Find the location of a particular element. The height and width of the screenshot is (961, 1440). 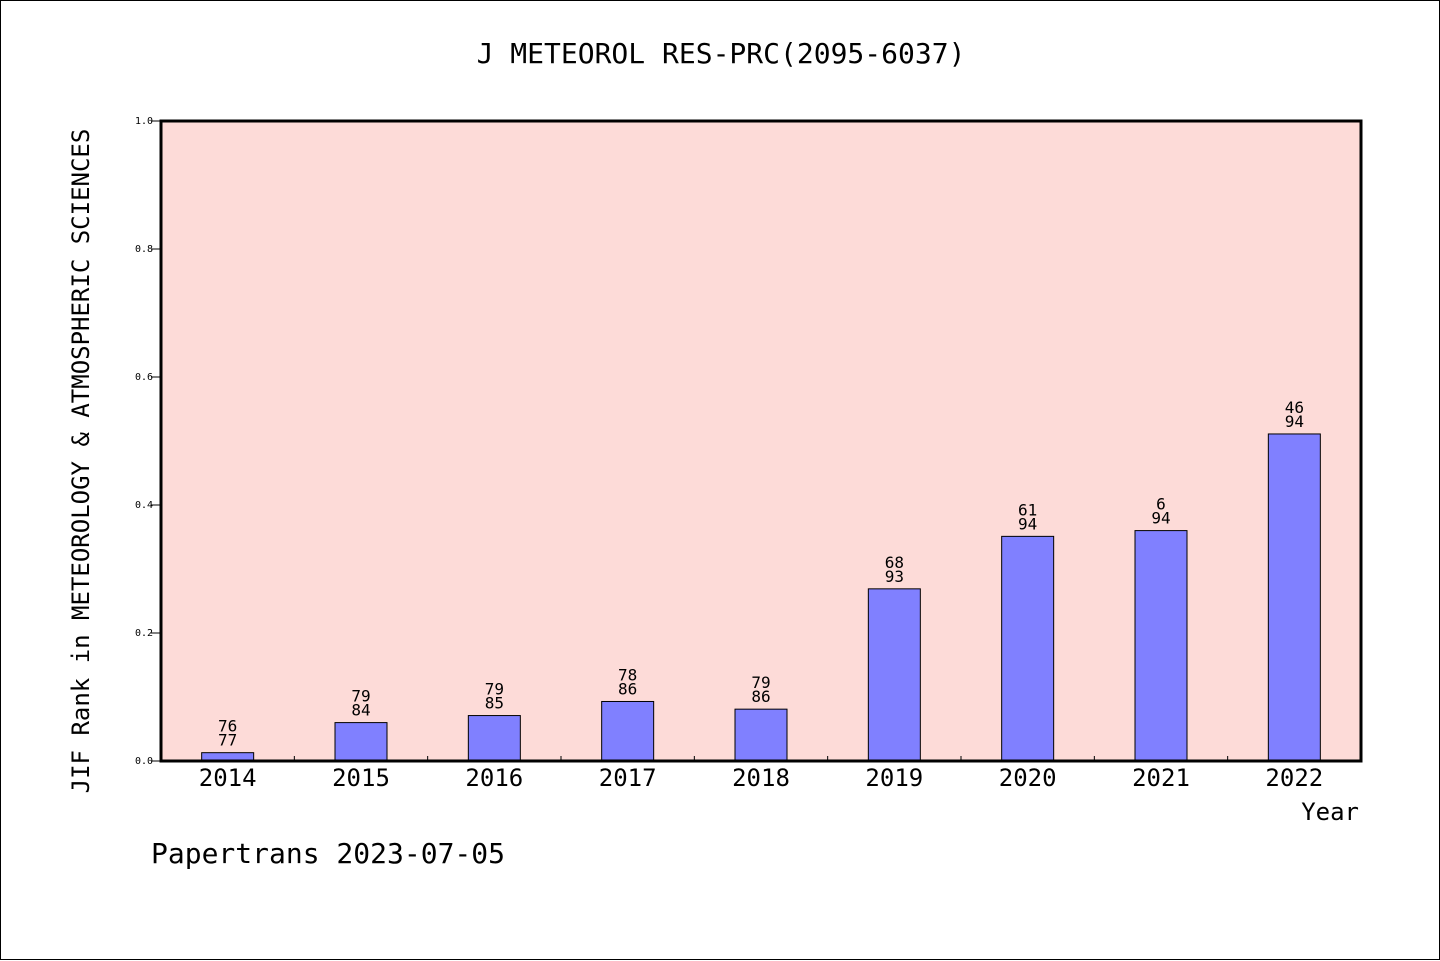

y-tick-label: 0.2 is located at coordinates (144, 633).